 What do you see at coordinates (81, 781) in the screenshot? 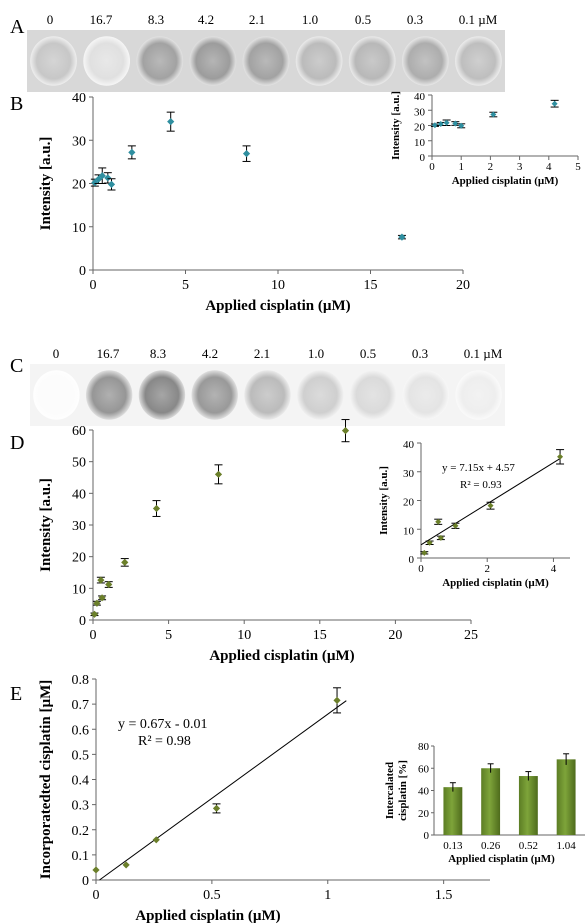
I see `y-tick-label: 0.4` at bounding box center [81, 781].